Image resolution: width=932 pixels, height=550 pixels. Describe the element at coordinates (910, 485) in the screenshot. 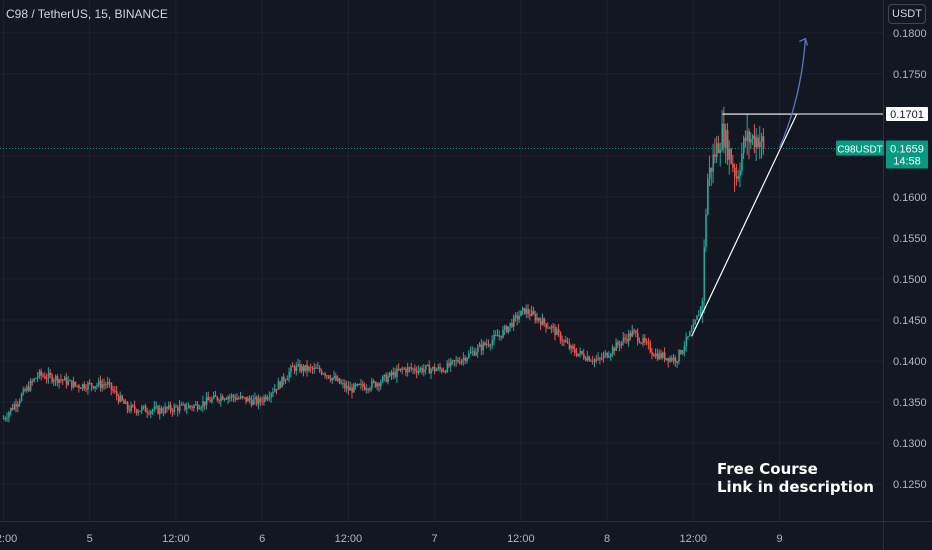

I see `price-tick-label: 0.1250` at that location.